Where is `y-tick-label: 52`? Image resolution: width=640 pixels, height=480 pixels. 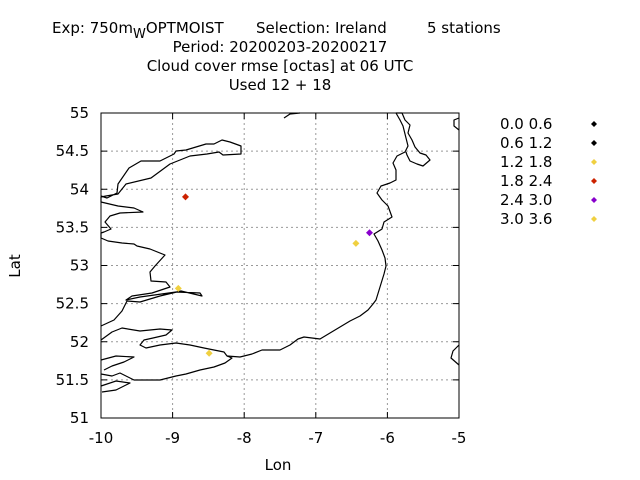
y-tick-label: 52 is located at coordinates (79, 342).